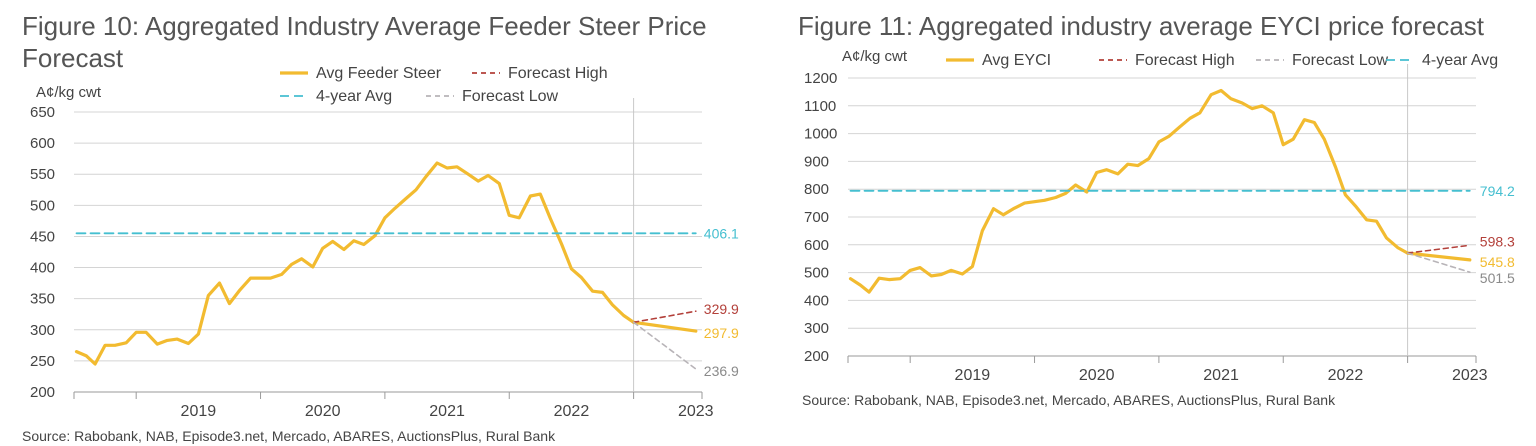 This screenshot has width=1536, height=446. I want to click on end-value-label: 794.2, so click(1497, 191).